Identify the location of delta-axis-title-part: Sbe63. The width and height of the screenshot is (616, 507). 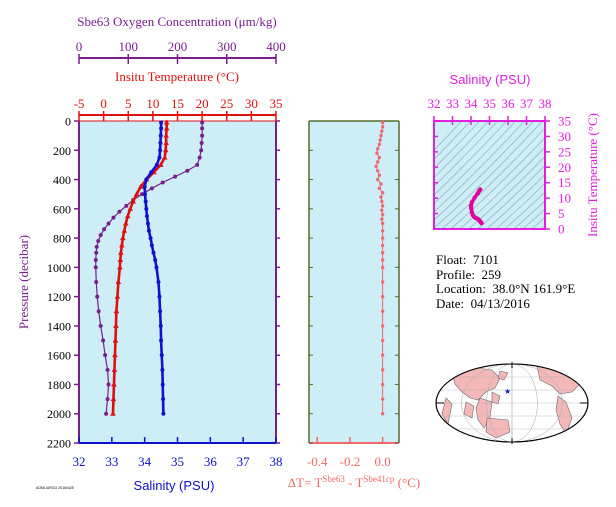
(333, 479).